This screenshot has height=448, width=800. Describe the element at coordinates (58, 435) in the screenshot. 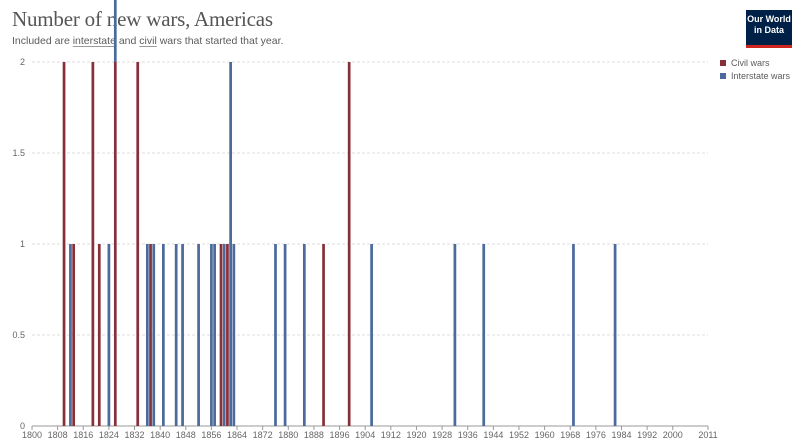

I see `x-tick-label: 1808` at that location.